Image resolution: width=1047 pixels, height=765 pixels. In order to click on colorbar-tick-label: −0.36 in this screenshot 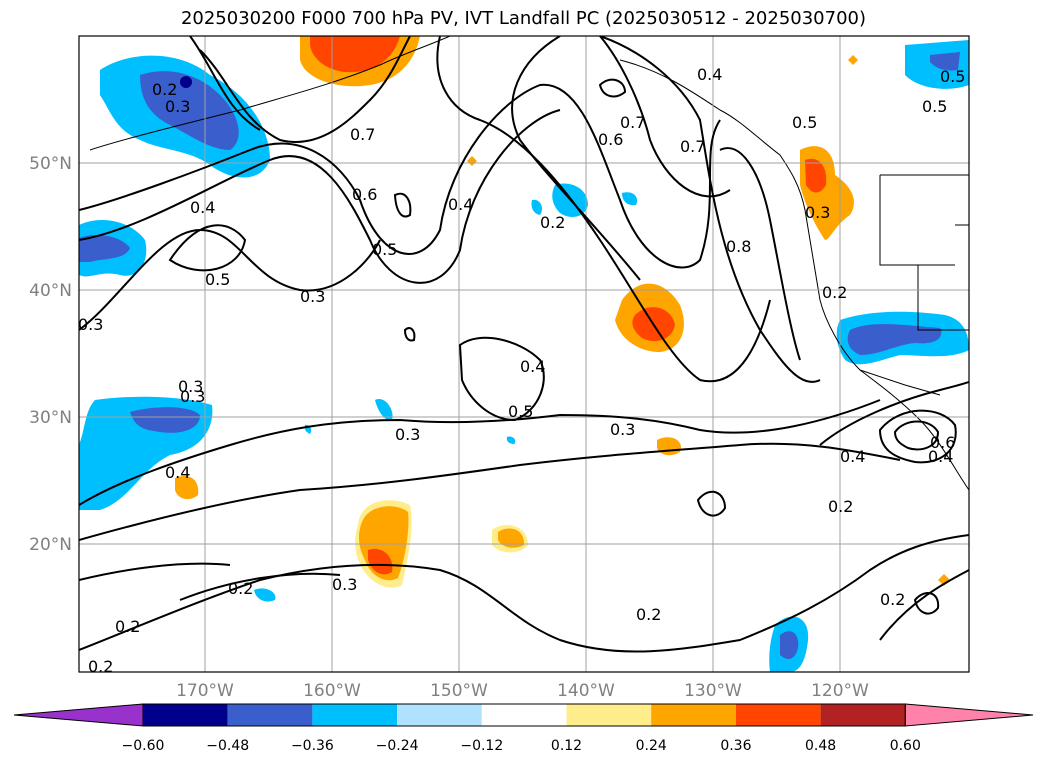, I will do `click(312, 746)`.